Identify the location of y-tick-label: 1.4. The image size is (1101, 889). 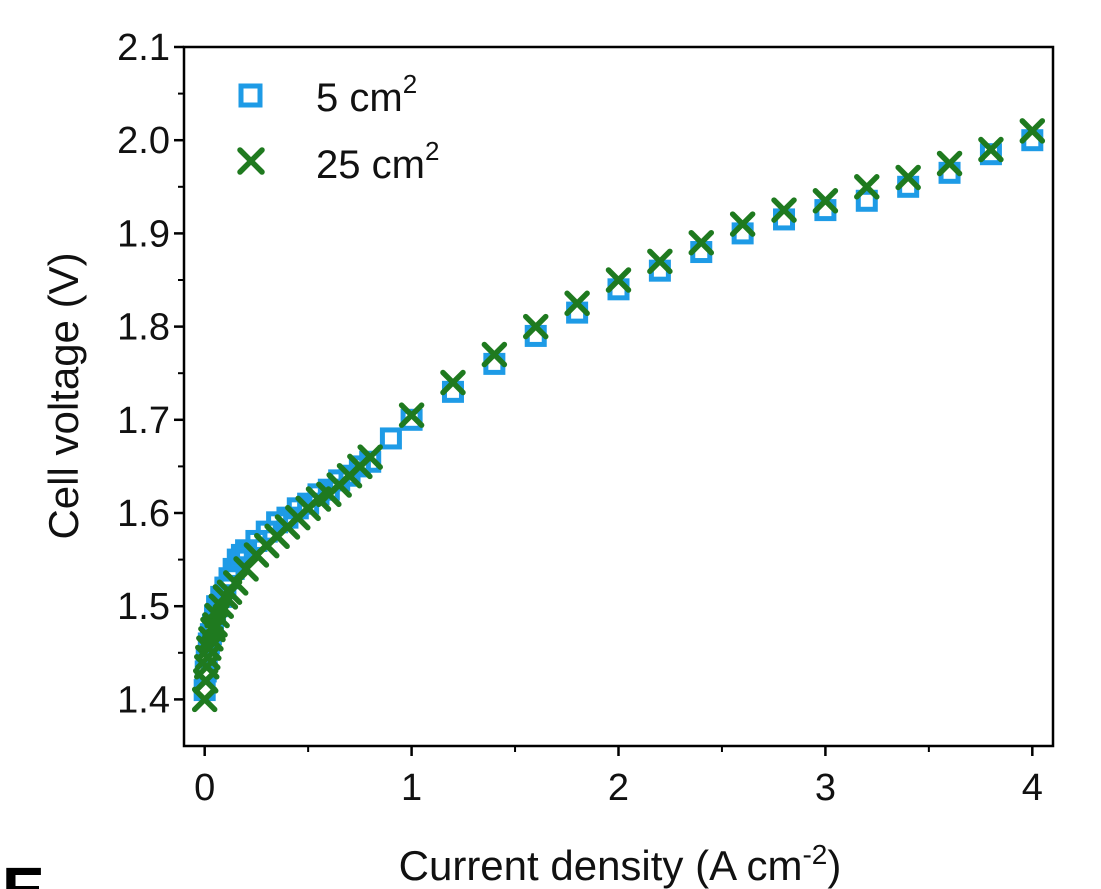
(143, 700).